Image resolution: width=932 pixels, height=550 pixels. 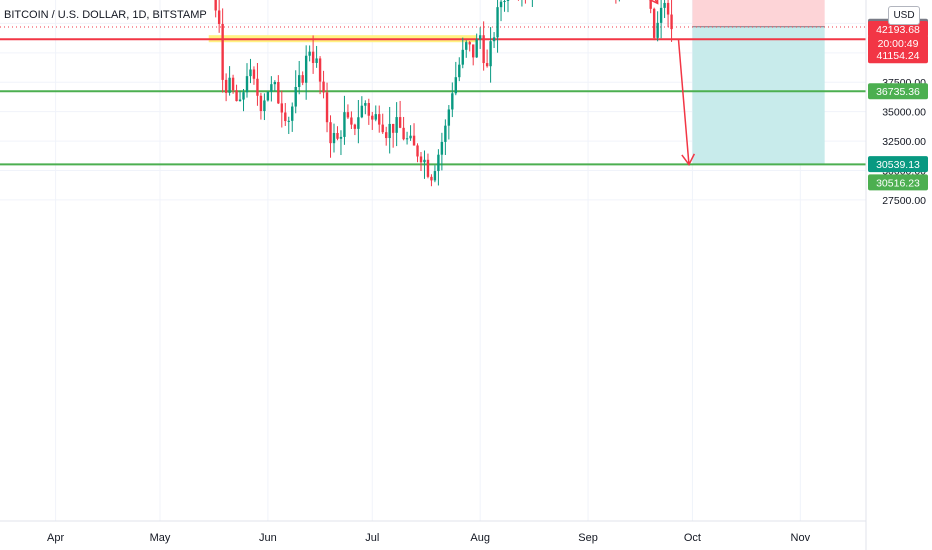 What do you see at coordinates (898, 165) in the screenshot?
I see `price-label: 30539.13` at bounding box center [898, 165].